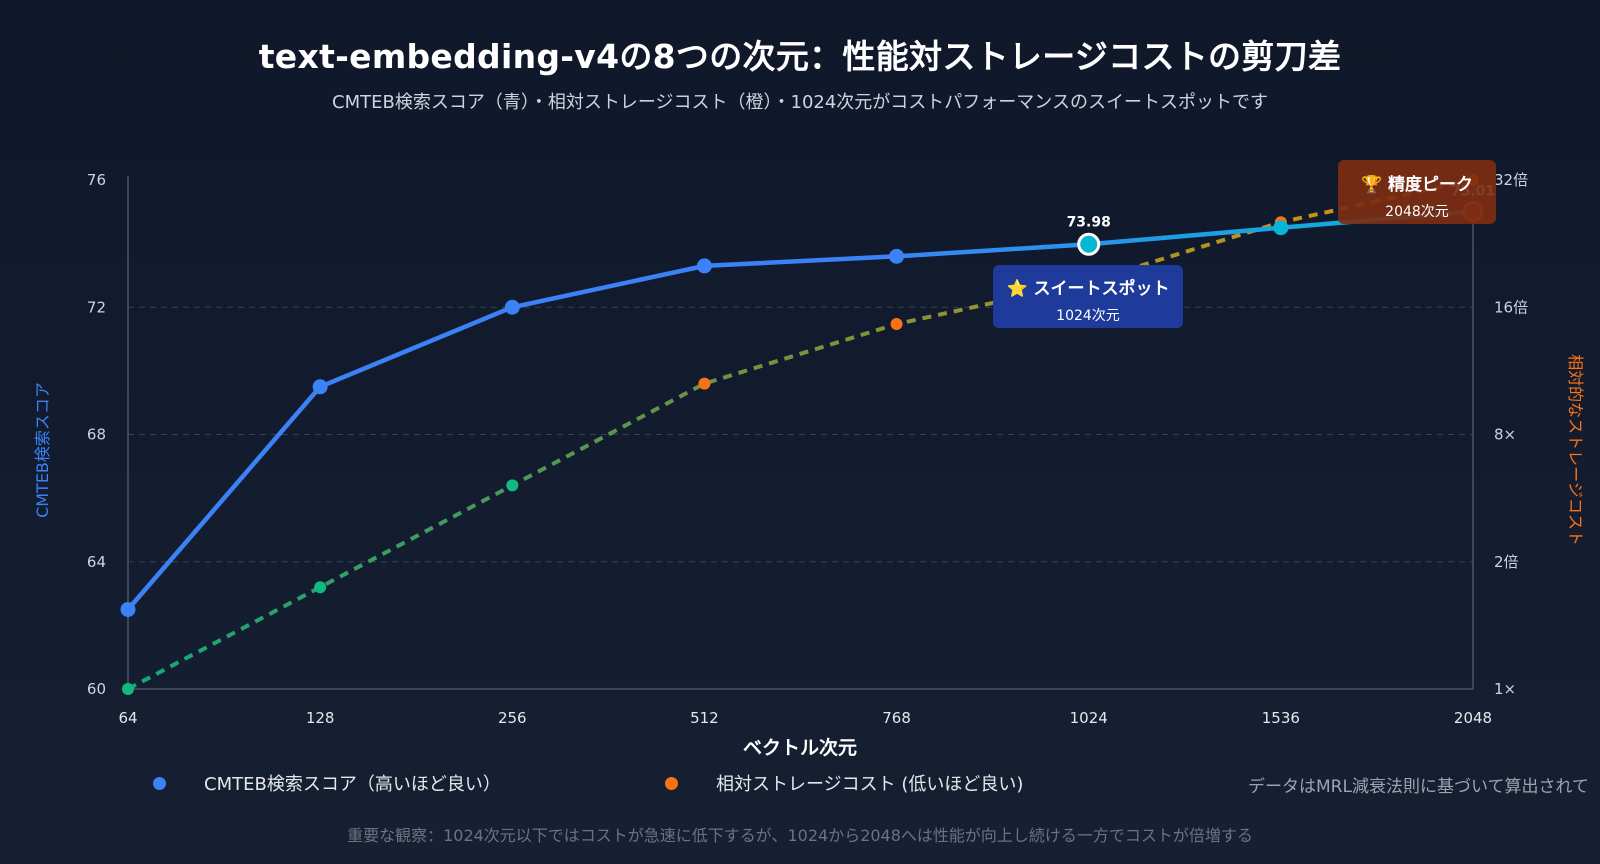 The width and height of the screenshot is (1600, 864). What do you see at coordinates (96, 562) in the screenshot?
I see `y-left-tick-label: 64` at bounding box center [96, 562].